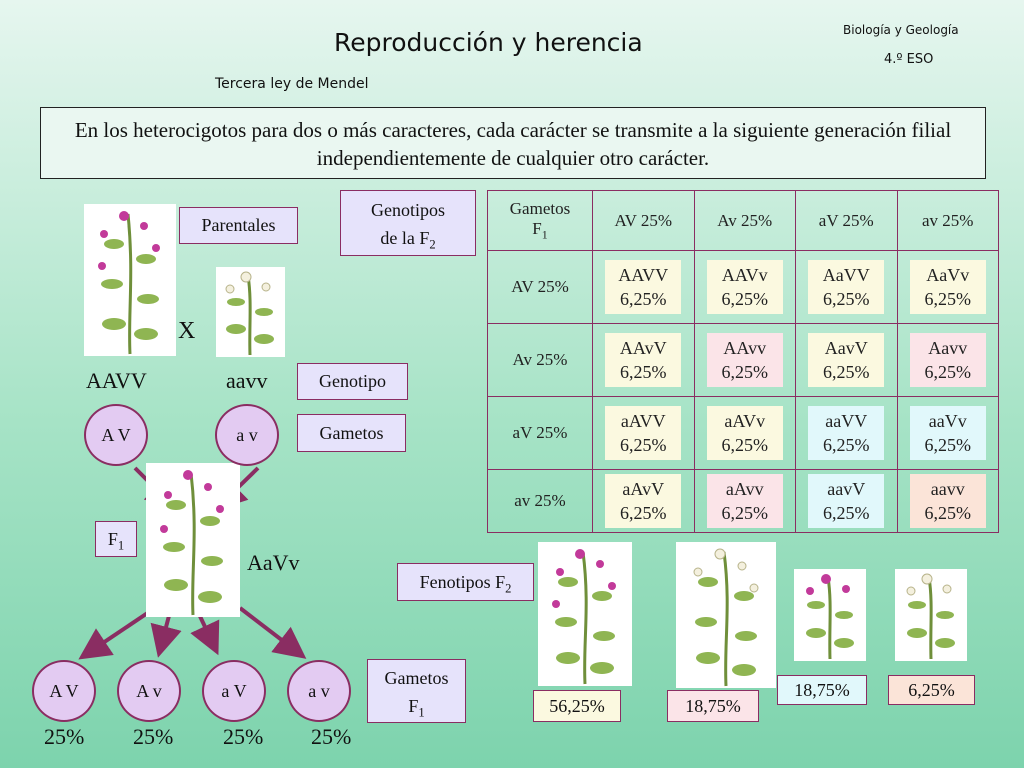 This screenshot has width=1024, height=768. Describe the element at coordinates (116, 380) in the screenshot. I see `parent1-genotype: AAVV` at that location.